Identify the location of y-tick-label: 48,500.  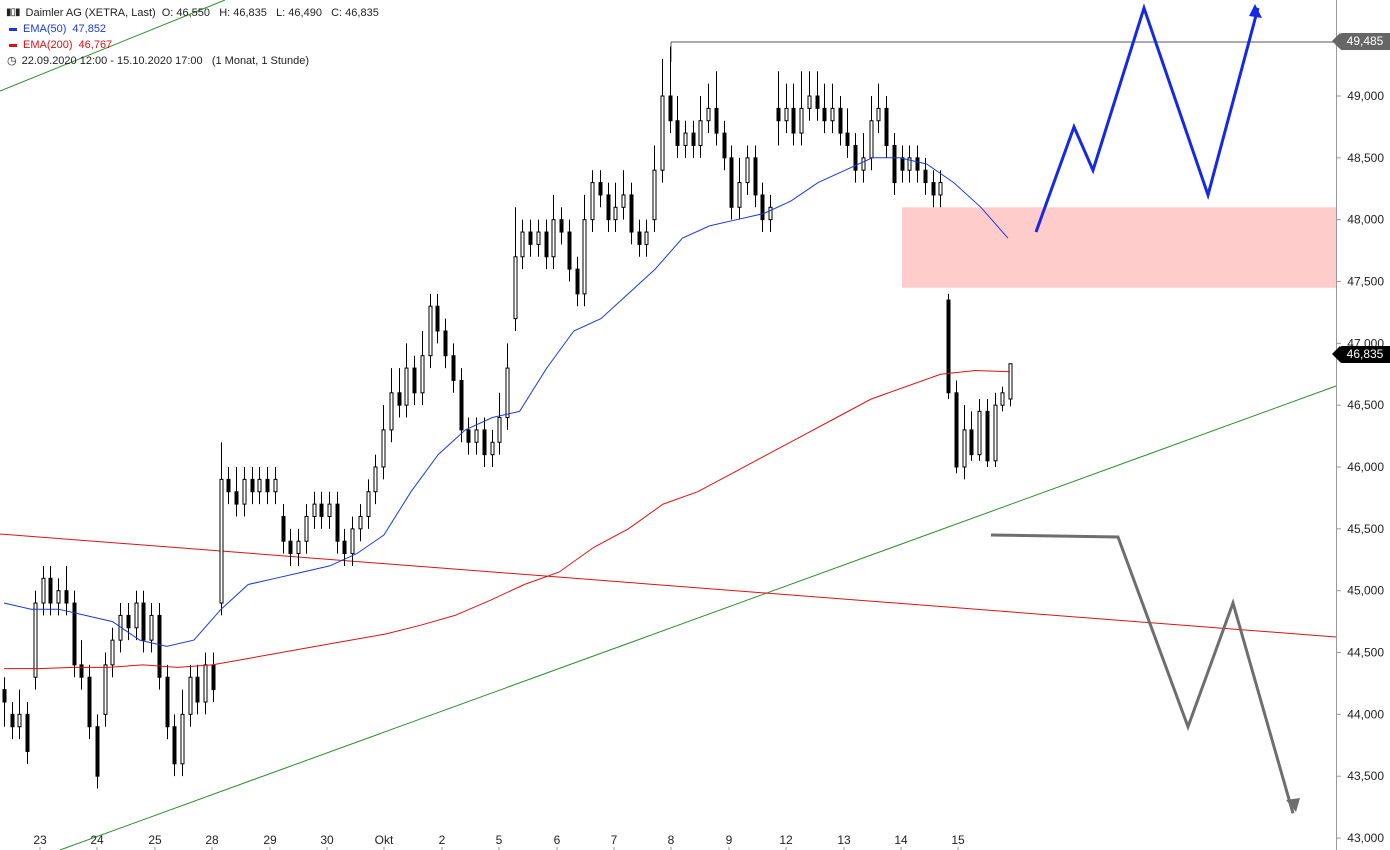
(1365, 158).